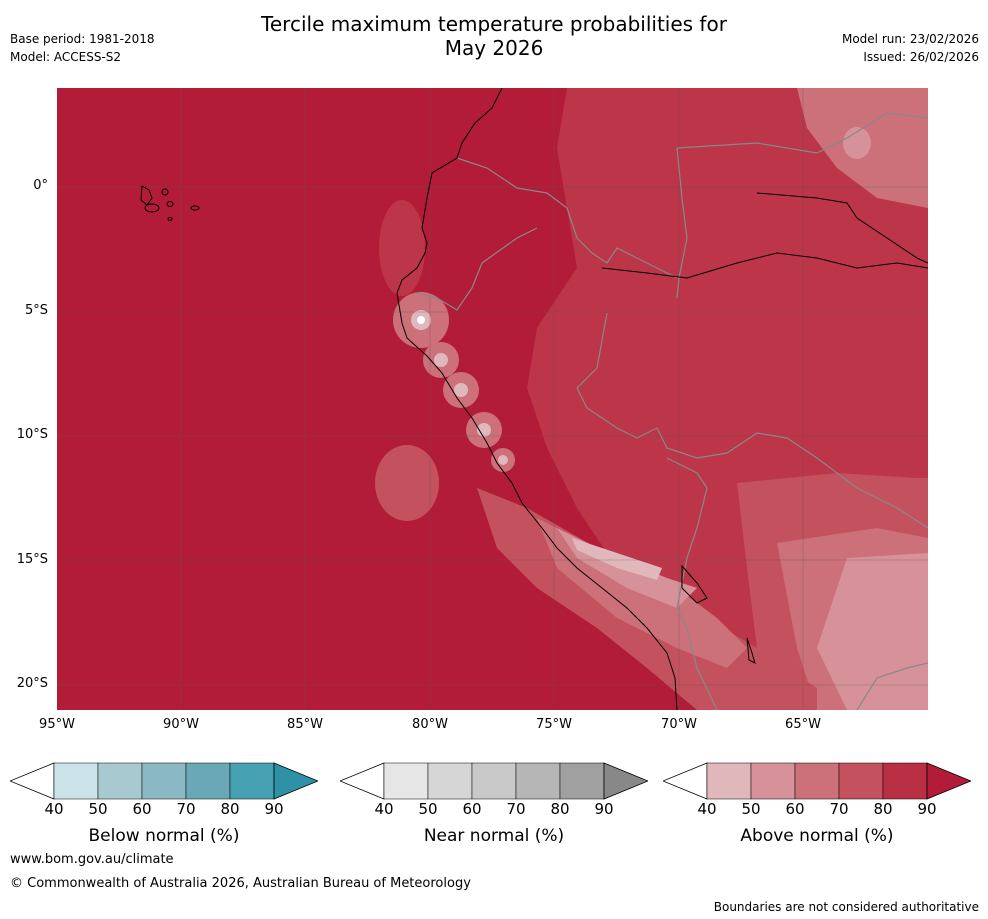 The height and width of the screenshot is (919, 988). I want to click on below-normal-tick-70: 70, so click(186, 809).